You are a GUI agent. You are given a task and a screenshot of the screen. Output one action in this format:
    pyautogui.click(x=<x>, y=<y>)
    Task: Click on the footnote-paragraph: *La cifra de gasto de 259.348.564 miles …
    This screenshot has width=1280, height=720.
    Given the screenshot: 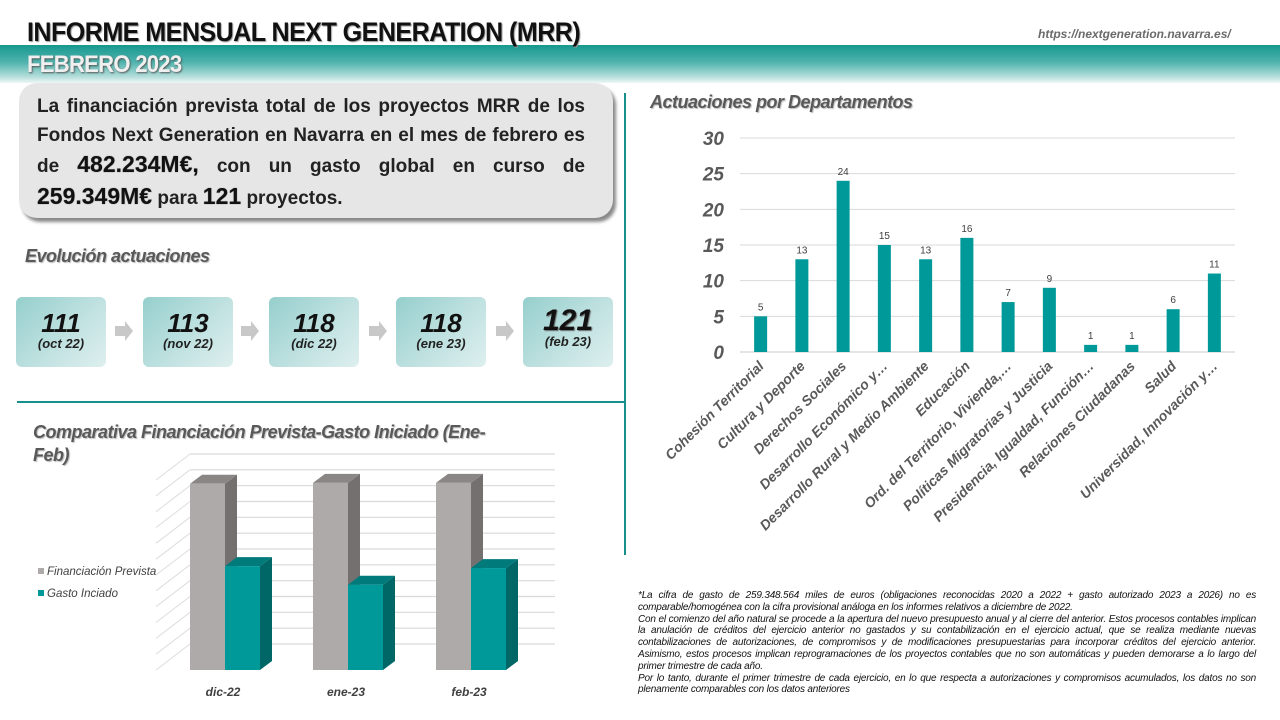 What is the action you would take?
    pyautogui.click(x=947, y=601)
    